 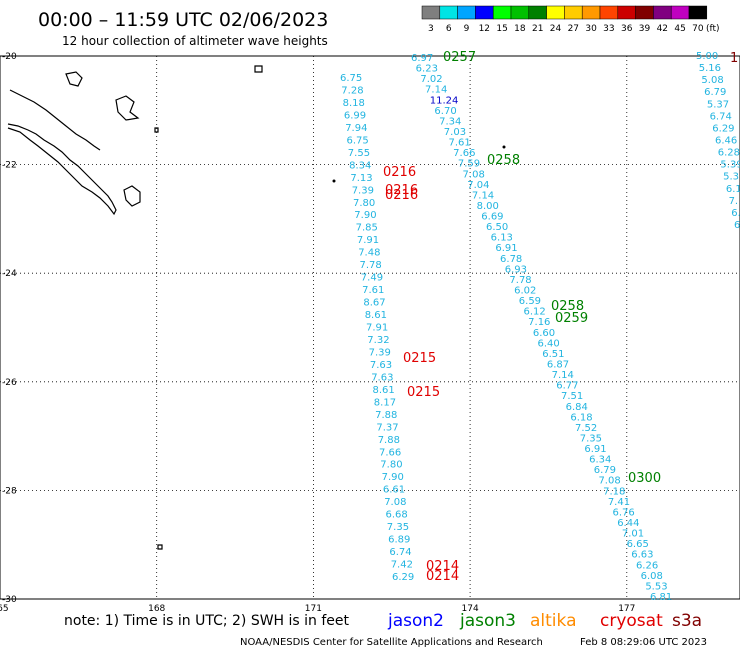 I want to click on wave-height-value: 6.75, so click(x=358, y=140).